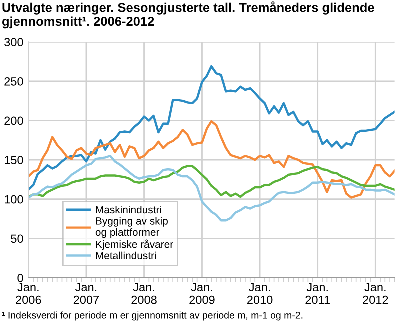 The height and width of the screenshot is (324, 398). Describe the element at coordinates (29, 293) in the screenshot. I see `x-tick-label: Jan. 2006` at that location.